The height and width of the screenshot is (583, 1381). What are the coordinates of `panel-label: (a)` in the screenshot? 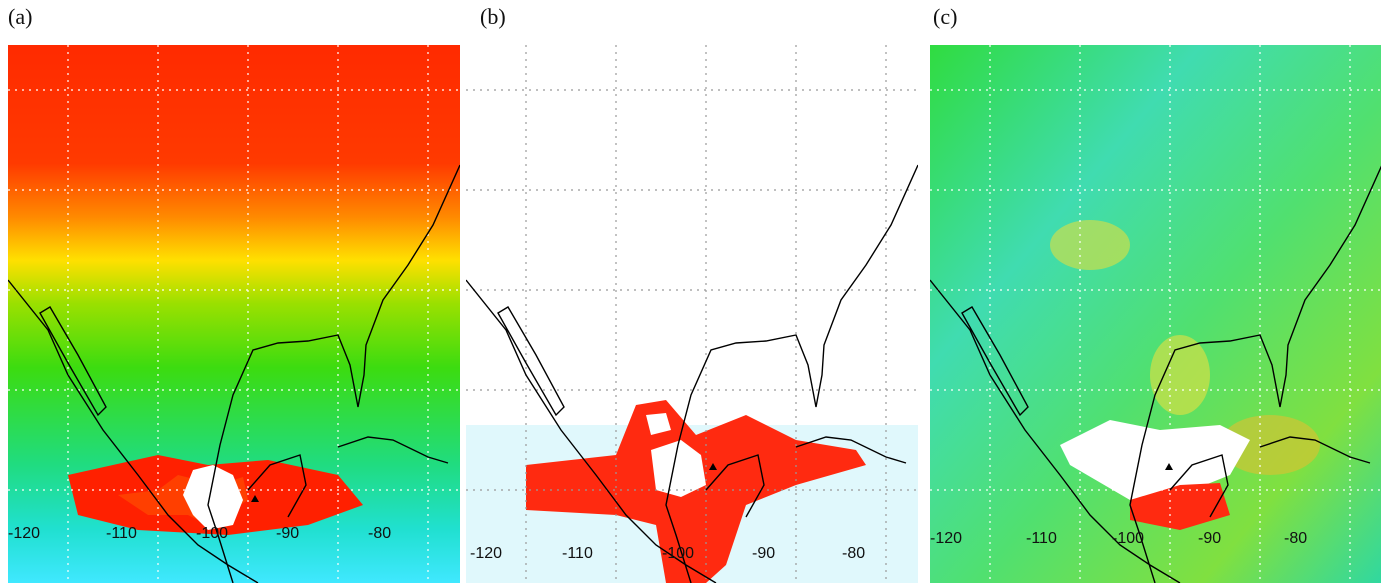 It's located at (20, 16).